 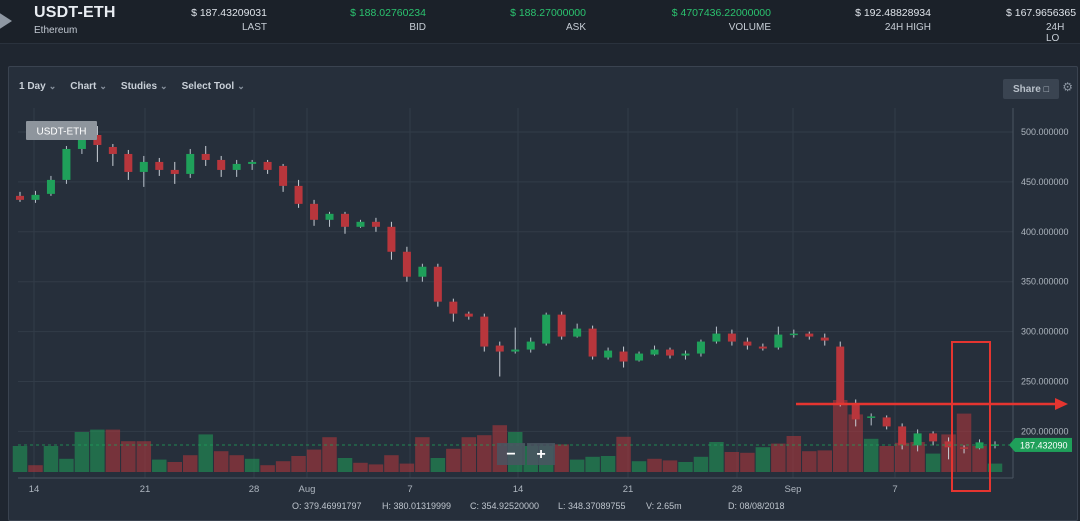 I want to click on last-price-tag-arrow, so click(x=1012, y=444).